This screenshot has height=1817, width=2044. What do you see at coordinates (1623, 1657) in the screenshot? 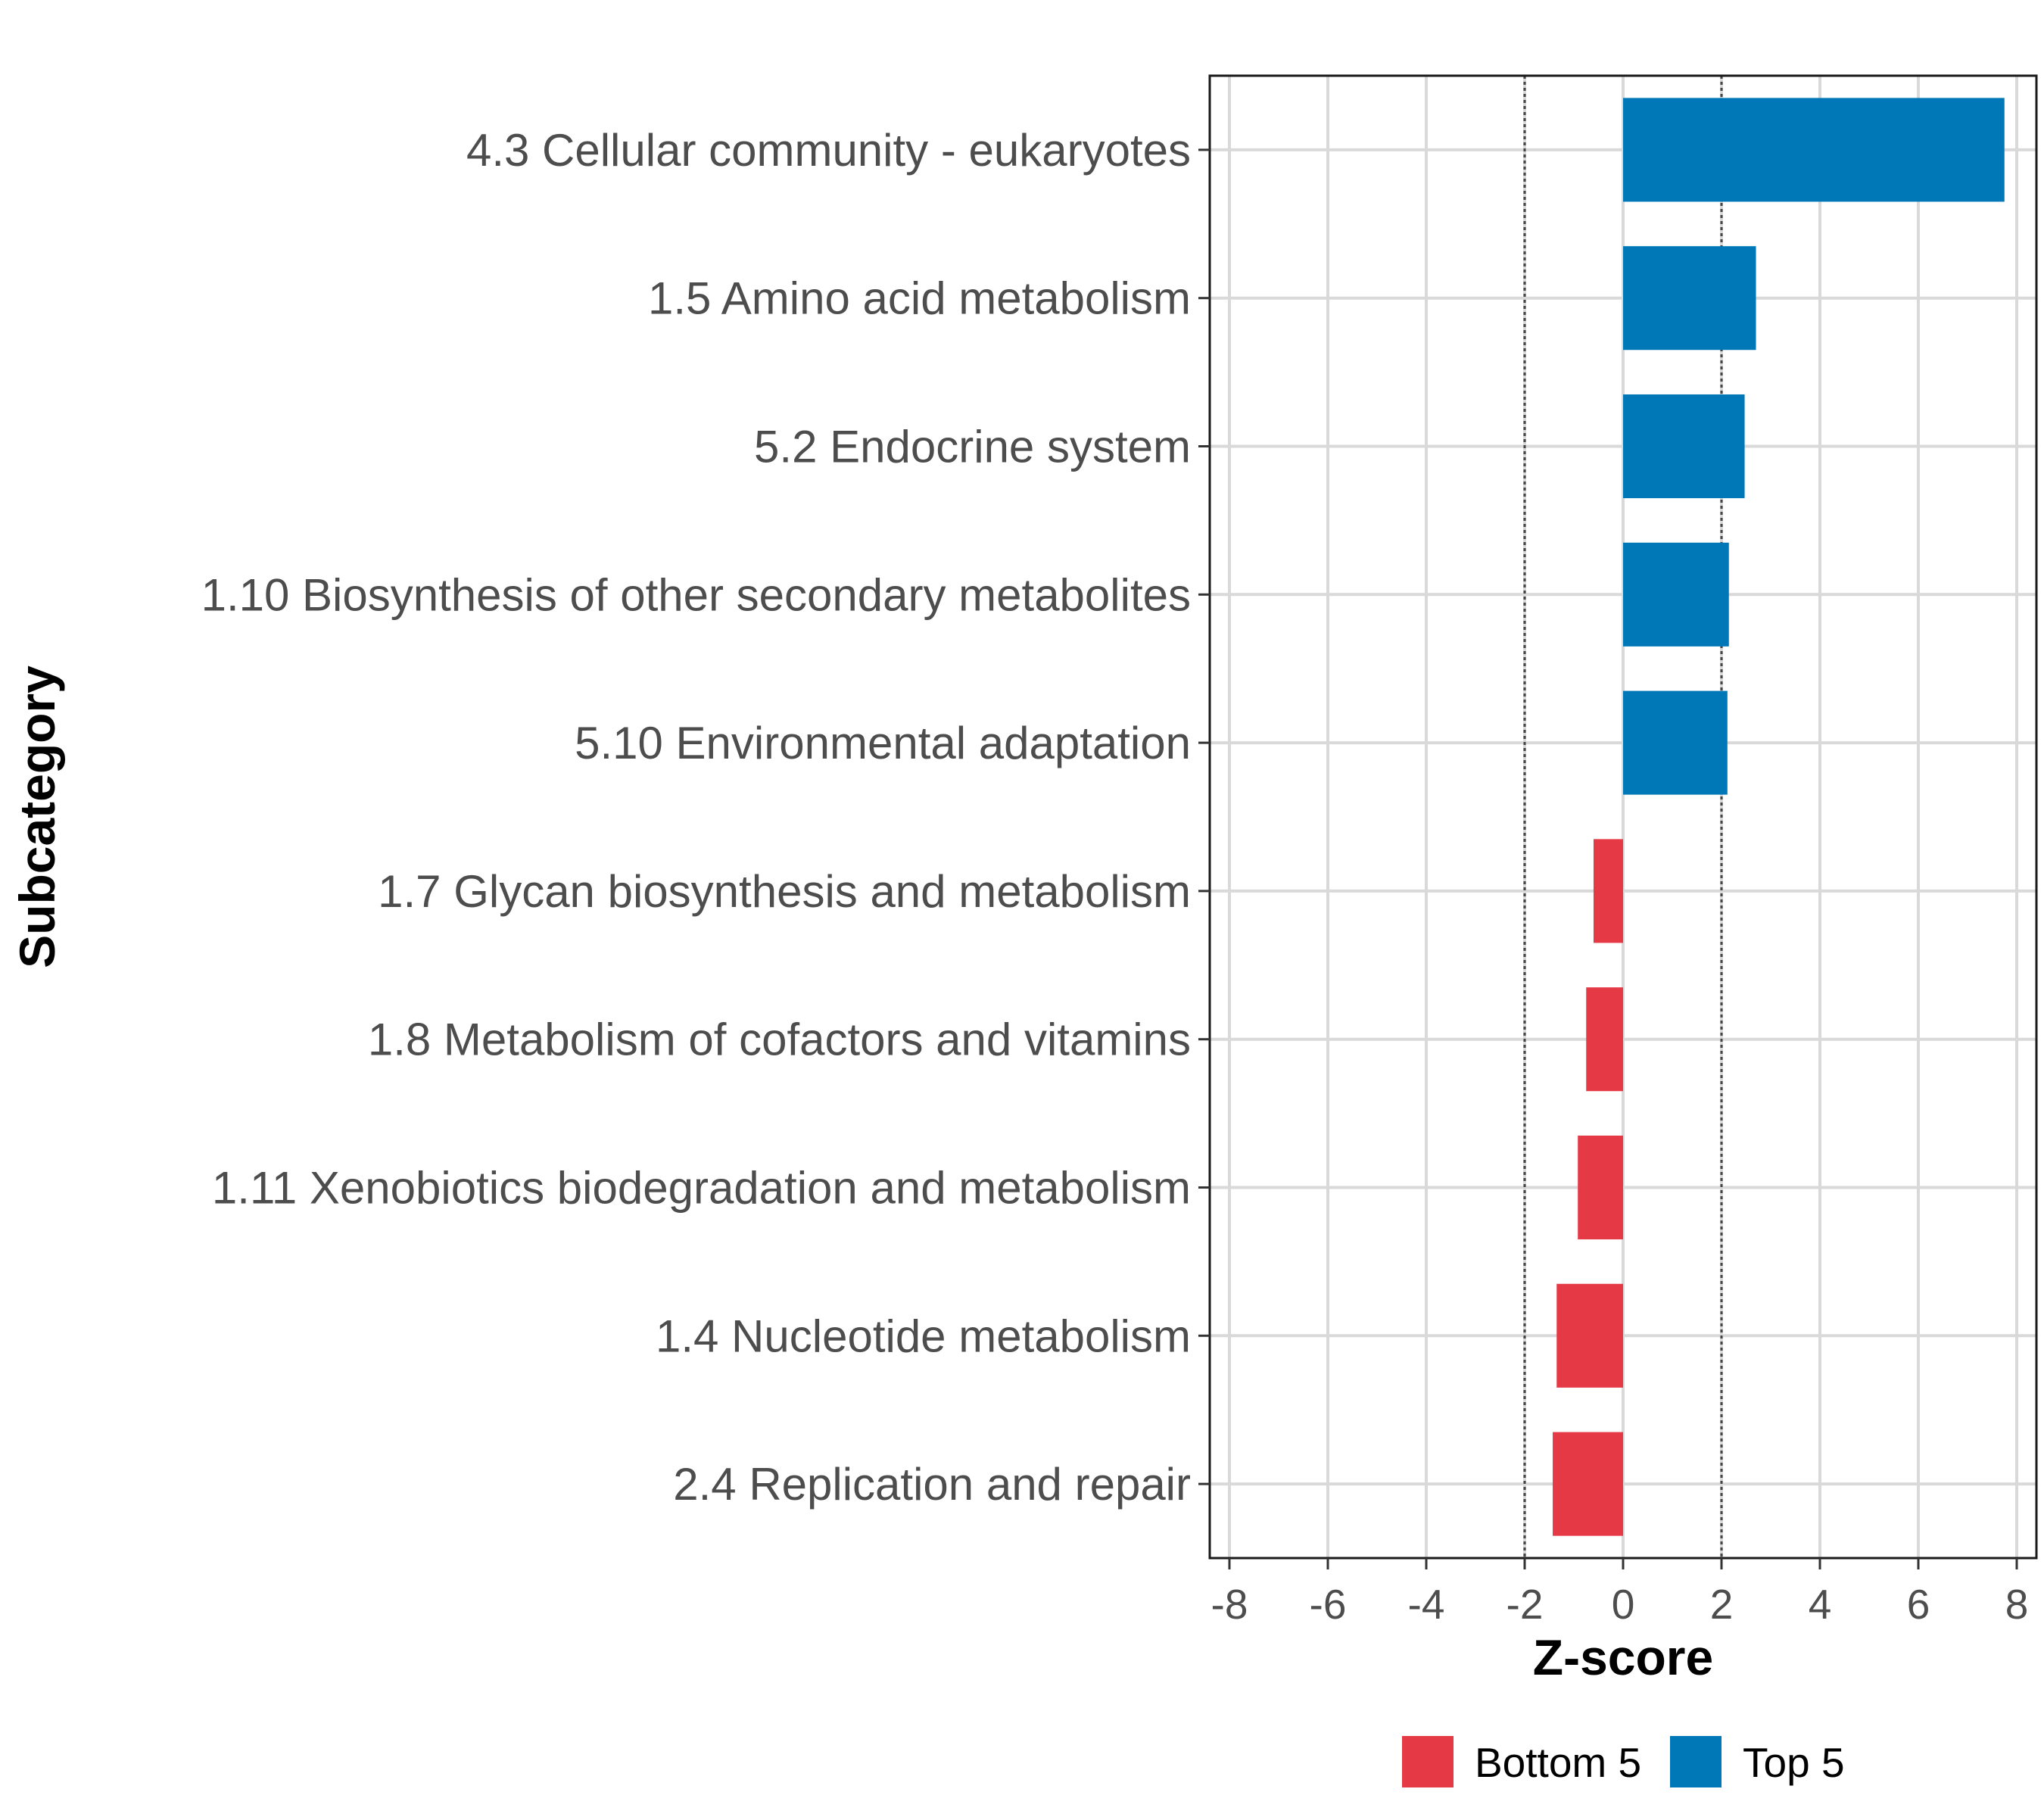
I see `x-axis-title: Z-score` at bounding box center [1623, 1657].